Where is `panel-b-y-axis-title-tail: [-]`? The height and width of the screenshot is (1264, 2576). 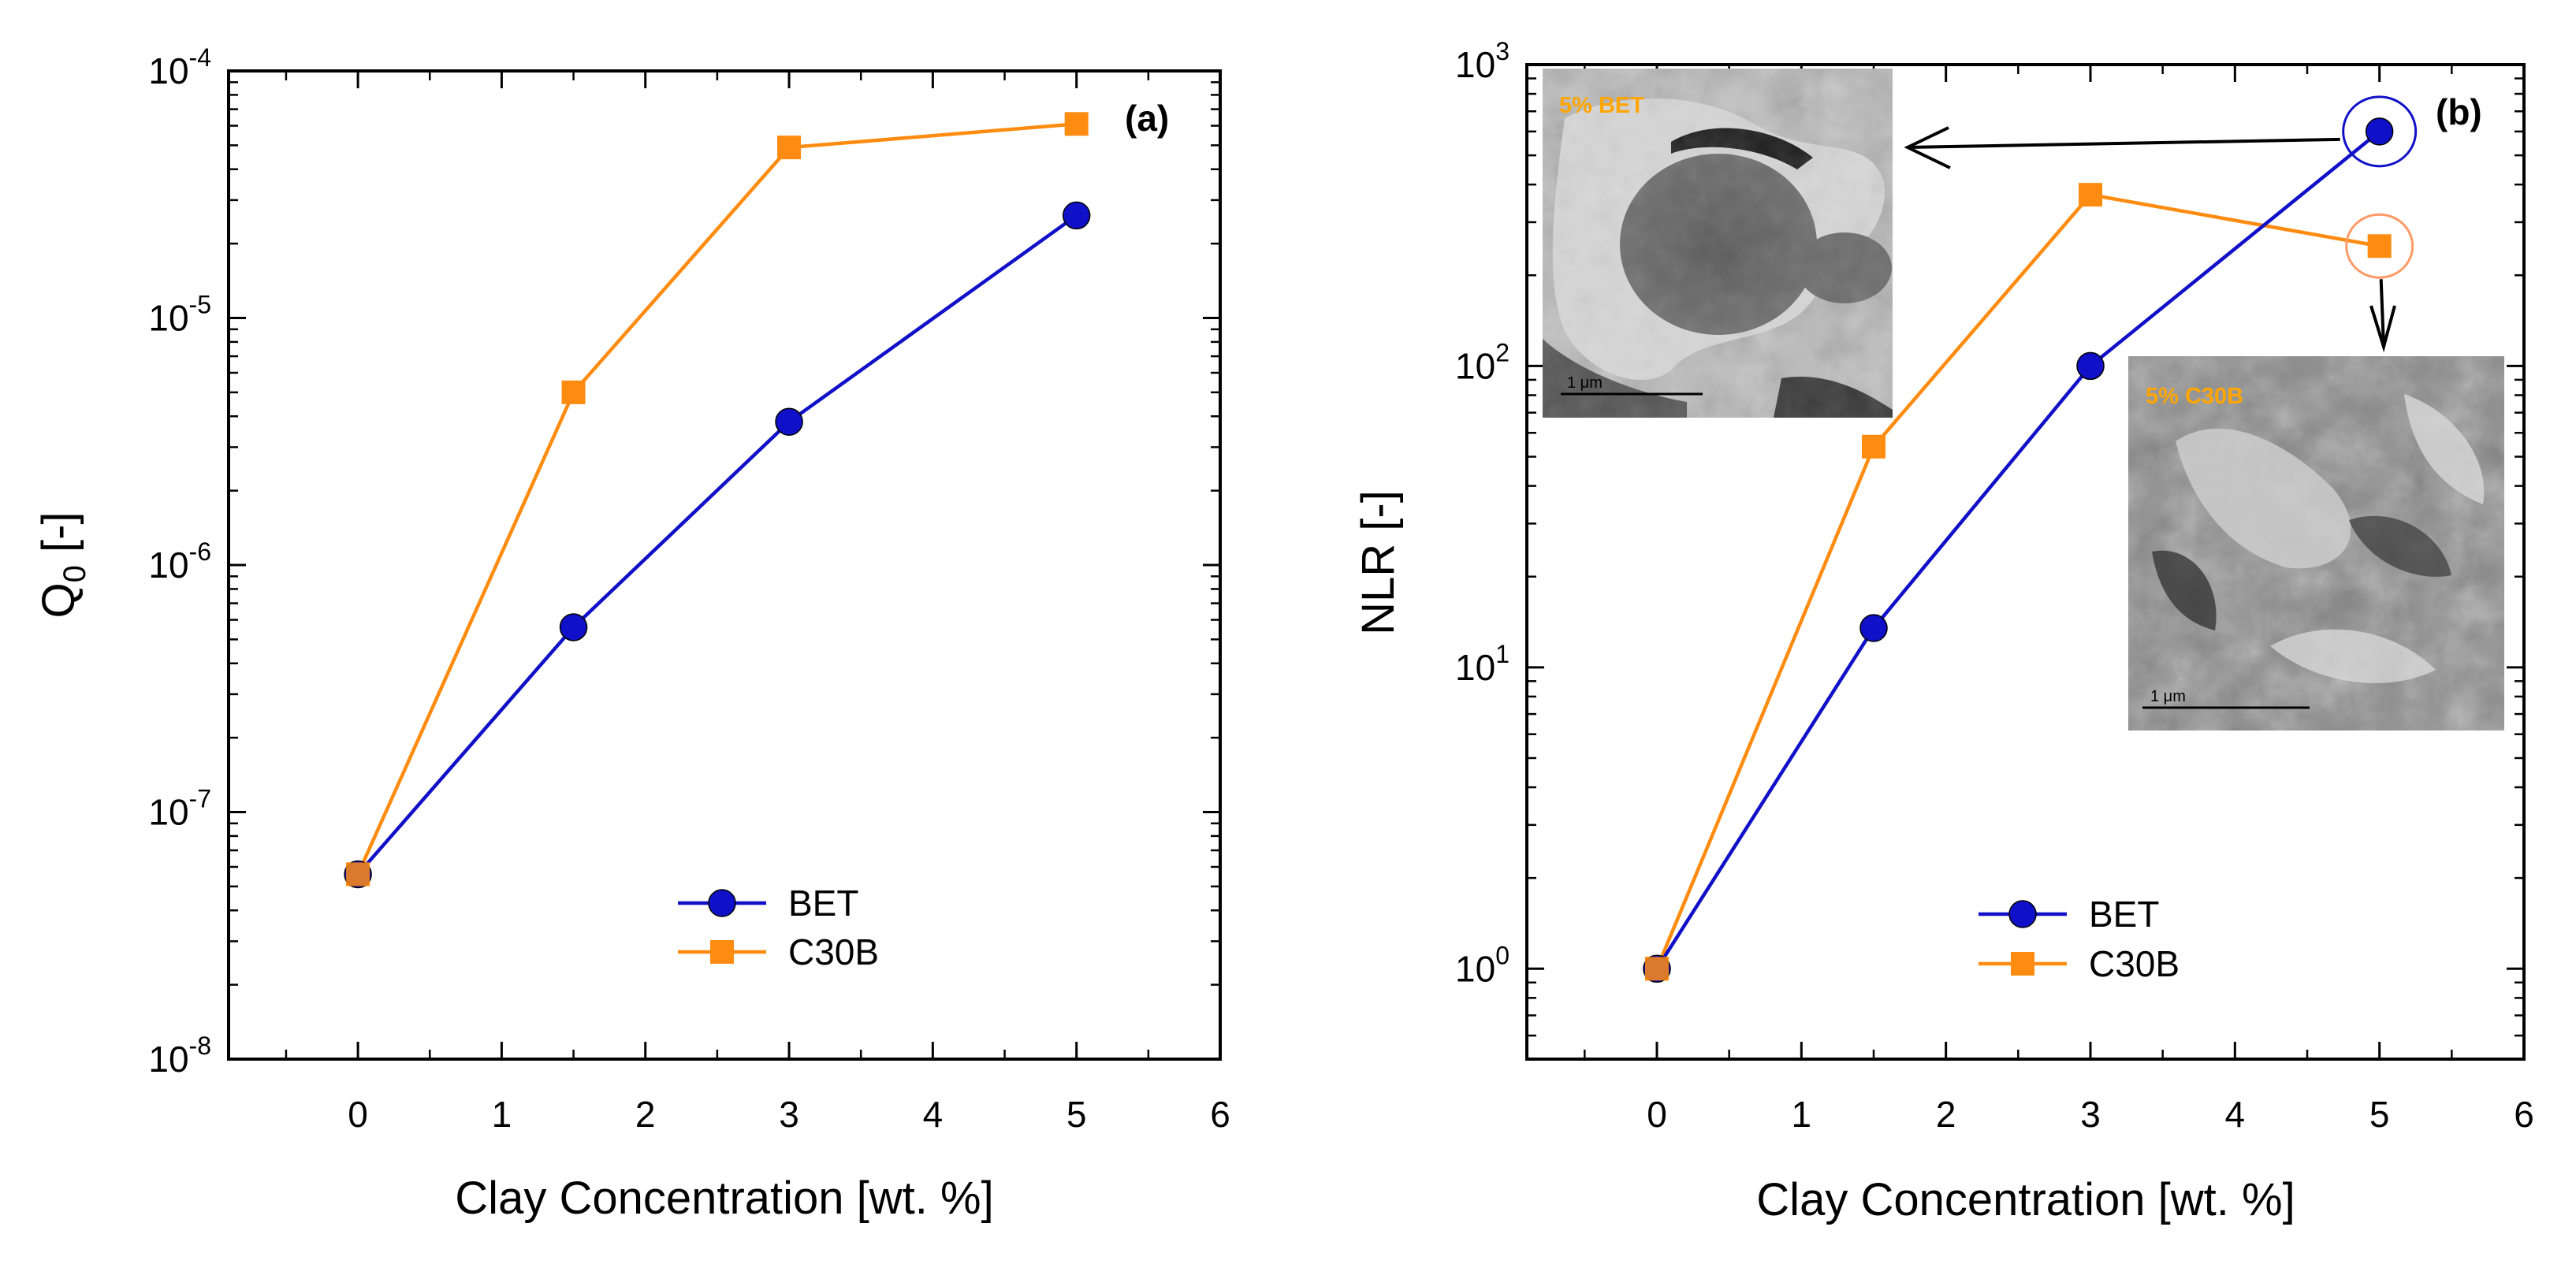
panel-b-y-axis-title-tail: [-] is located at coordinates (1378, 517).